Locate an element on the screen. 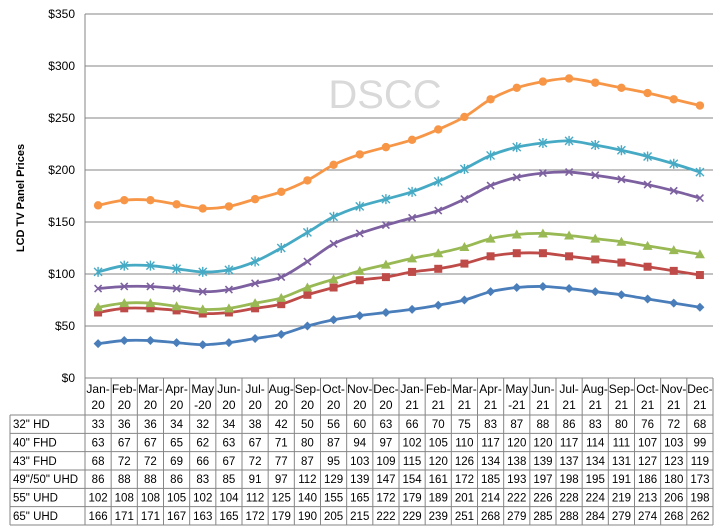 This screenshot has height=530, width=720. y-axis-ticks: $0 $50 $100 $150 $200 $250 $300 $350 is located at coordinates (61, 196).